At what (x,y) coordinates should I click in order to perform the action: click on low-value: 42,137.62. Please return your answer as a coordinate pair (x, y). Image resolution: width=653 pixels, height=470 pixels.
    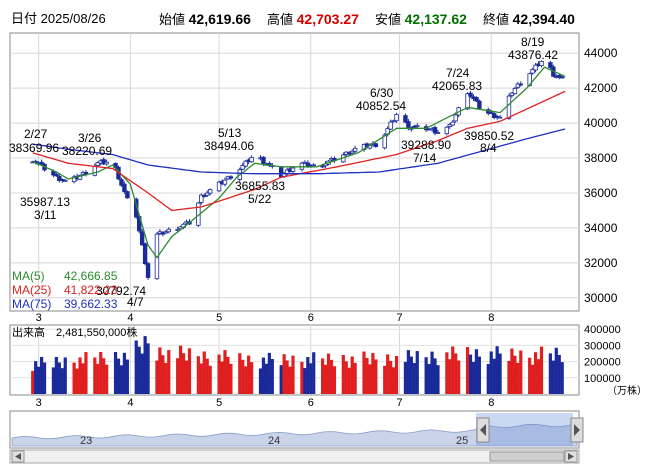
    Looking at the image, I should click on (435, 19).